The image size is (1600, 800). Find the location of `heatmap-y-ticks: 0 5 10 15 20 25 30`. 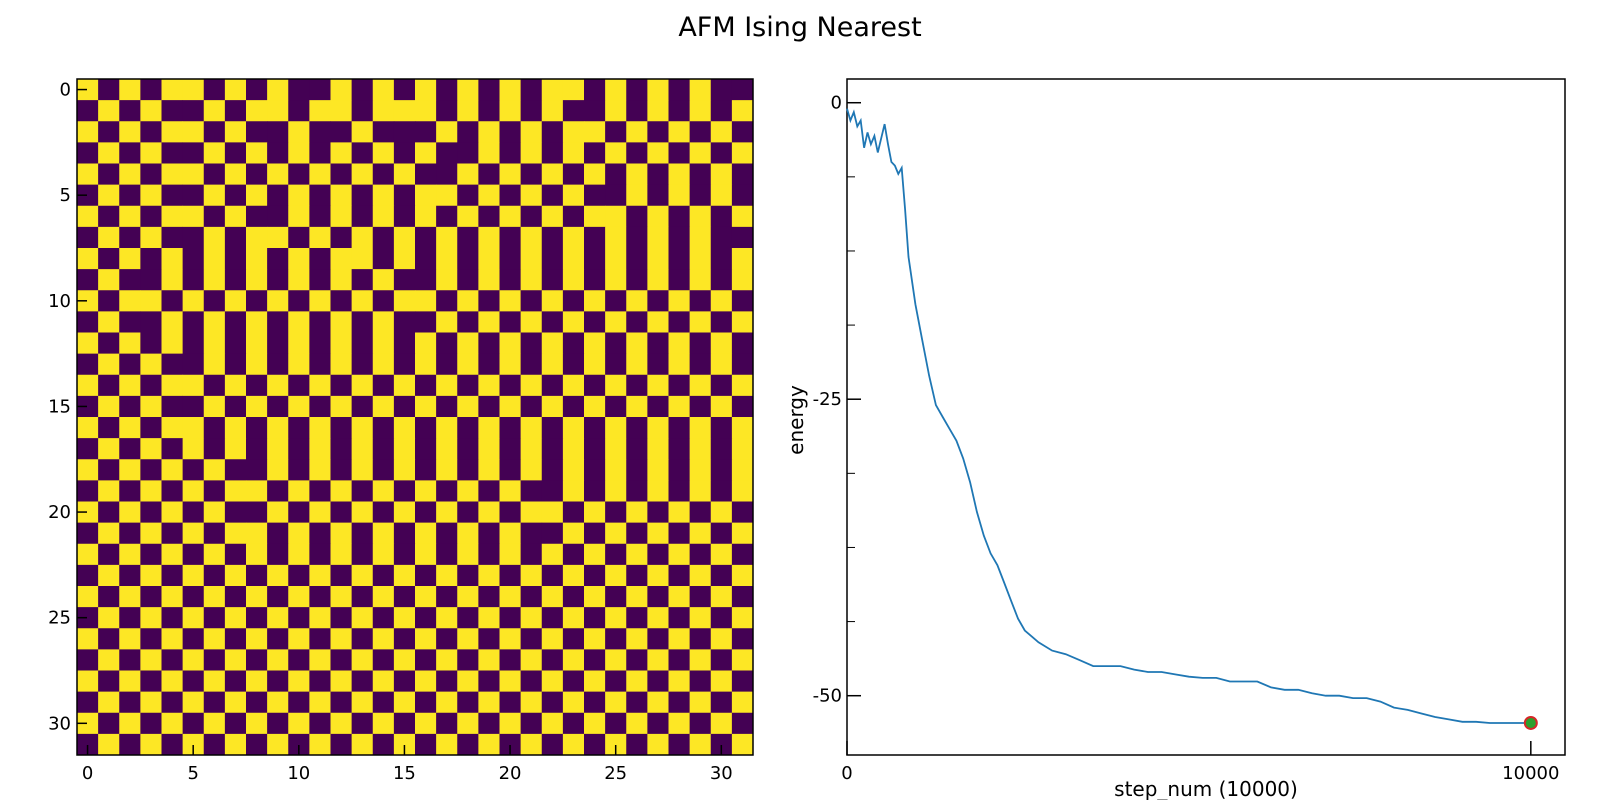

heatmap-y-ticks: 0 5 10 15 20 25 30 is located at coordinates (67, 407).